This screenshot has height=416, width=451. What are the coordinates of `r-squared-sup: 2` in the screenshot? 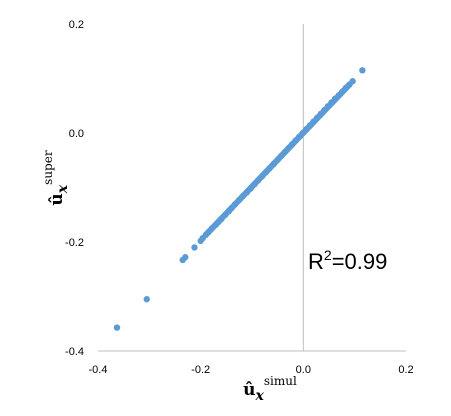 It's located at (328, 255).